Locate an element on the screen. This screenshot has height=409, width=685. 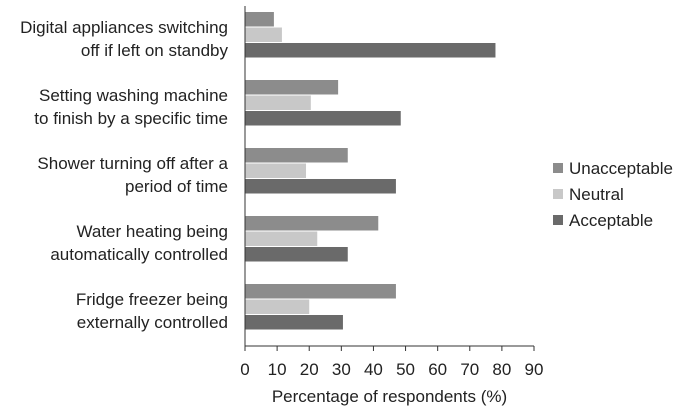
x-tick-label: 30 is located at coordinates (341, 369).